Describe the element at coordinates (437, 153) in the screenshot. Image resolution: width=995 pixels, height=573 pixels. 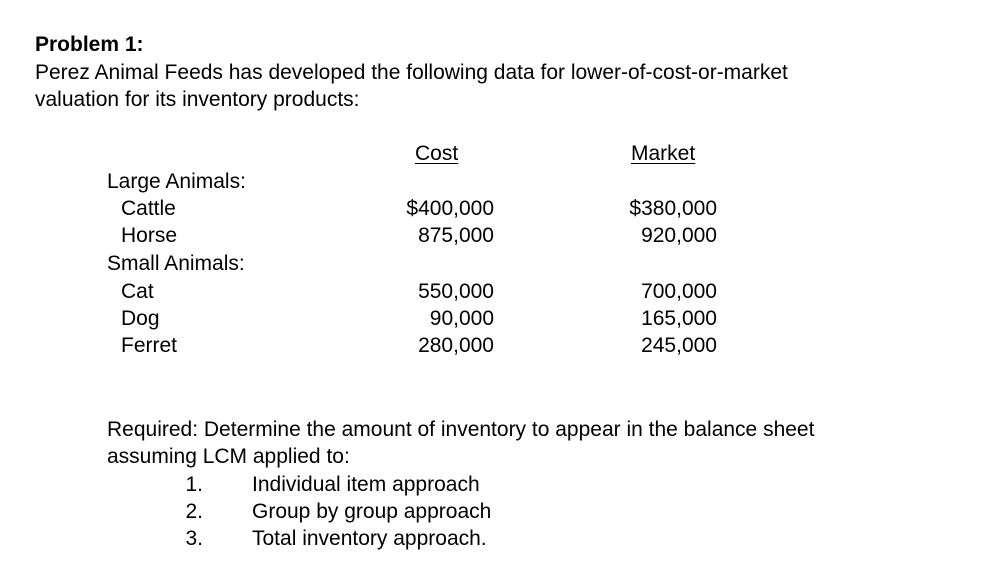
I see `header-cost: Cost` at that location.